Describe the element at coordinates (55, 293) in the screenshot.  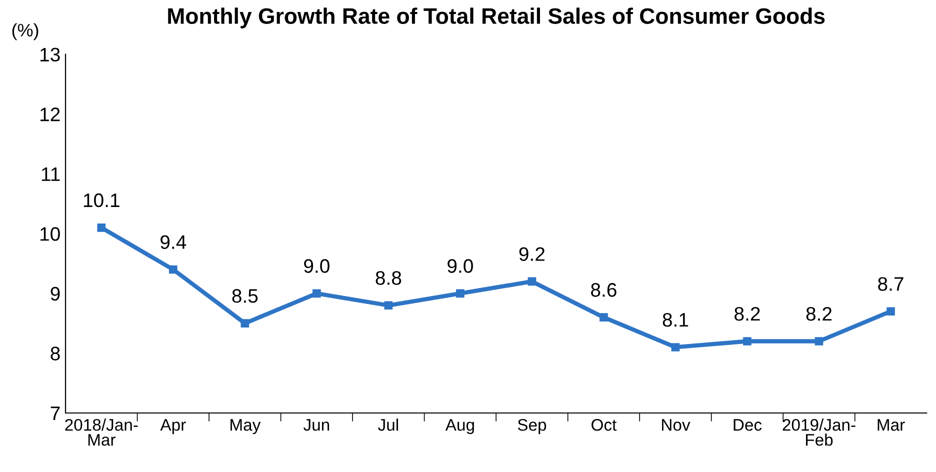
I see `y-tick-label: 9` at that location.